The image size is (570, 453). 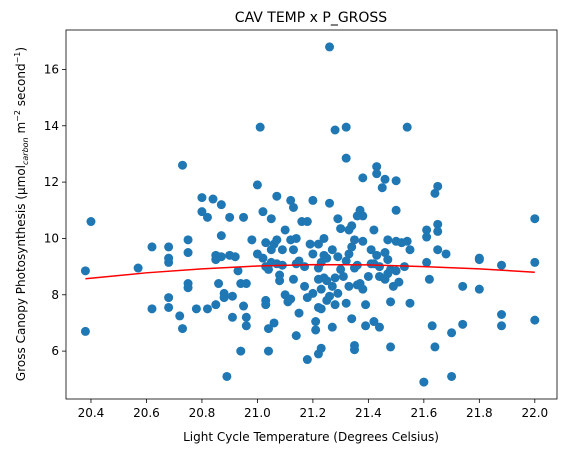 I want to click on y-axis: 6 8 10 12 14 16, so click(x=55, y=210).